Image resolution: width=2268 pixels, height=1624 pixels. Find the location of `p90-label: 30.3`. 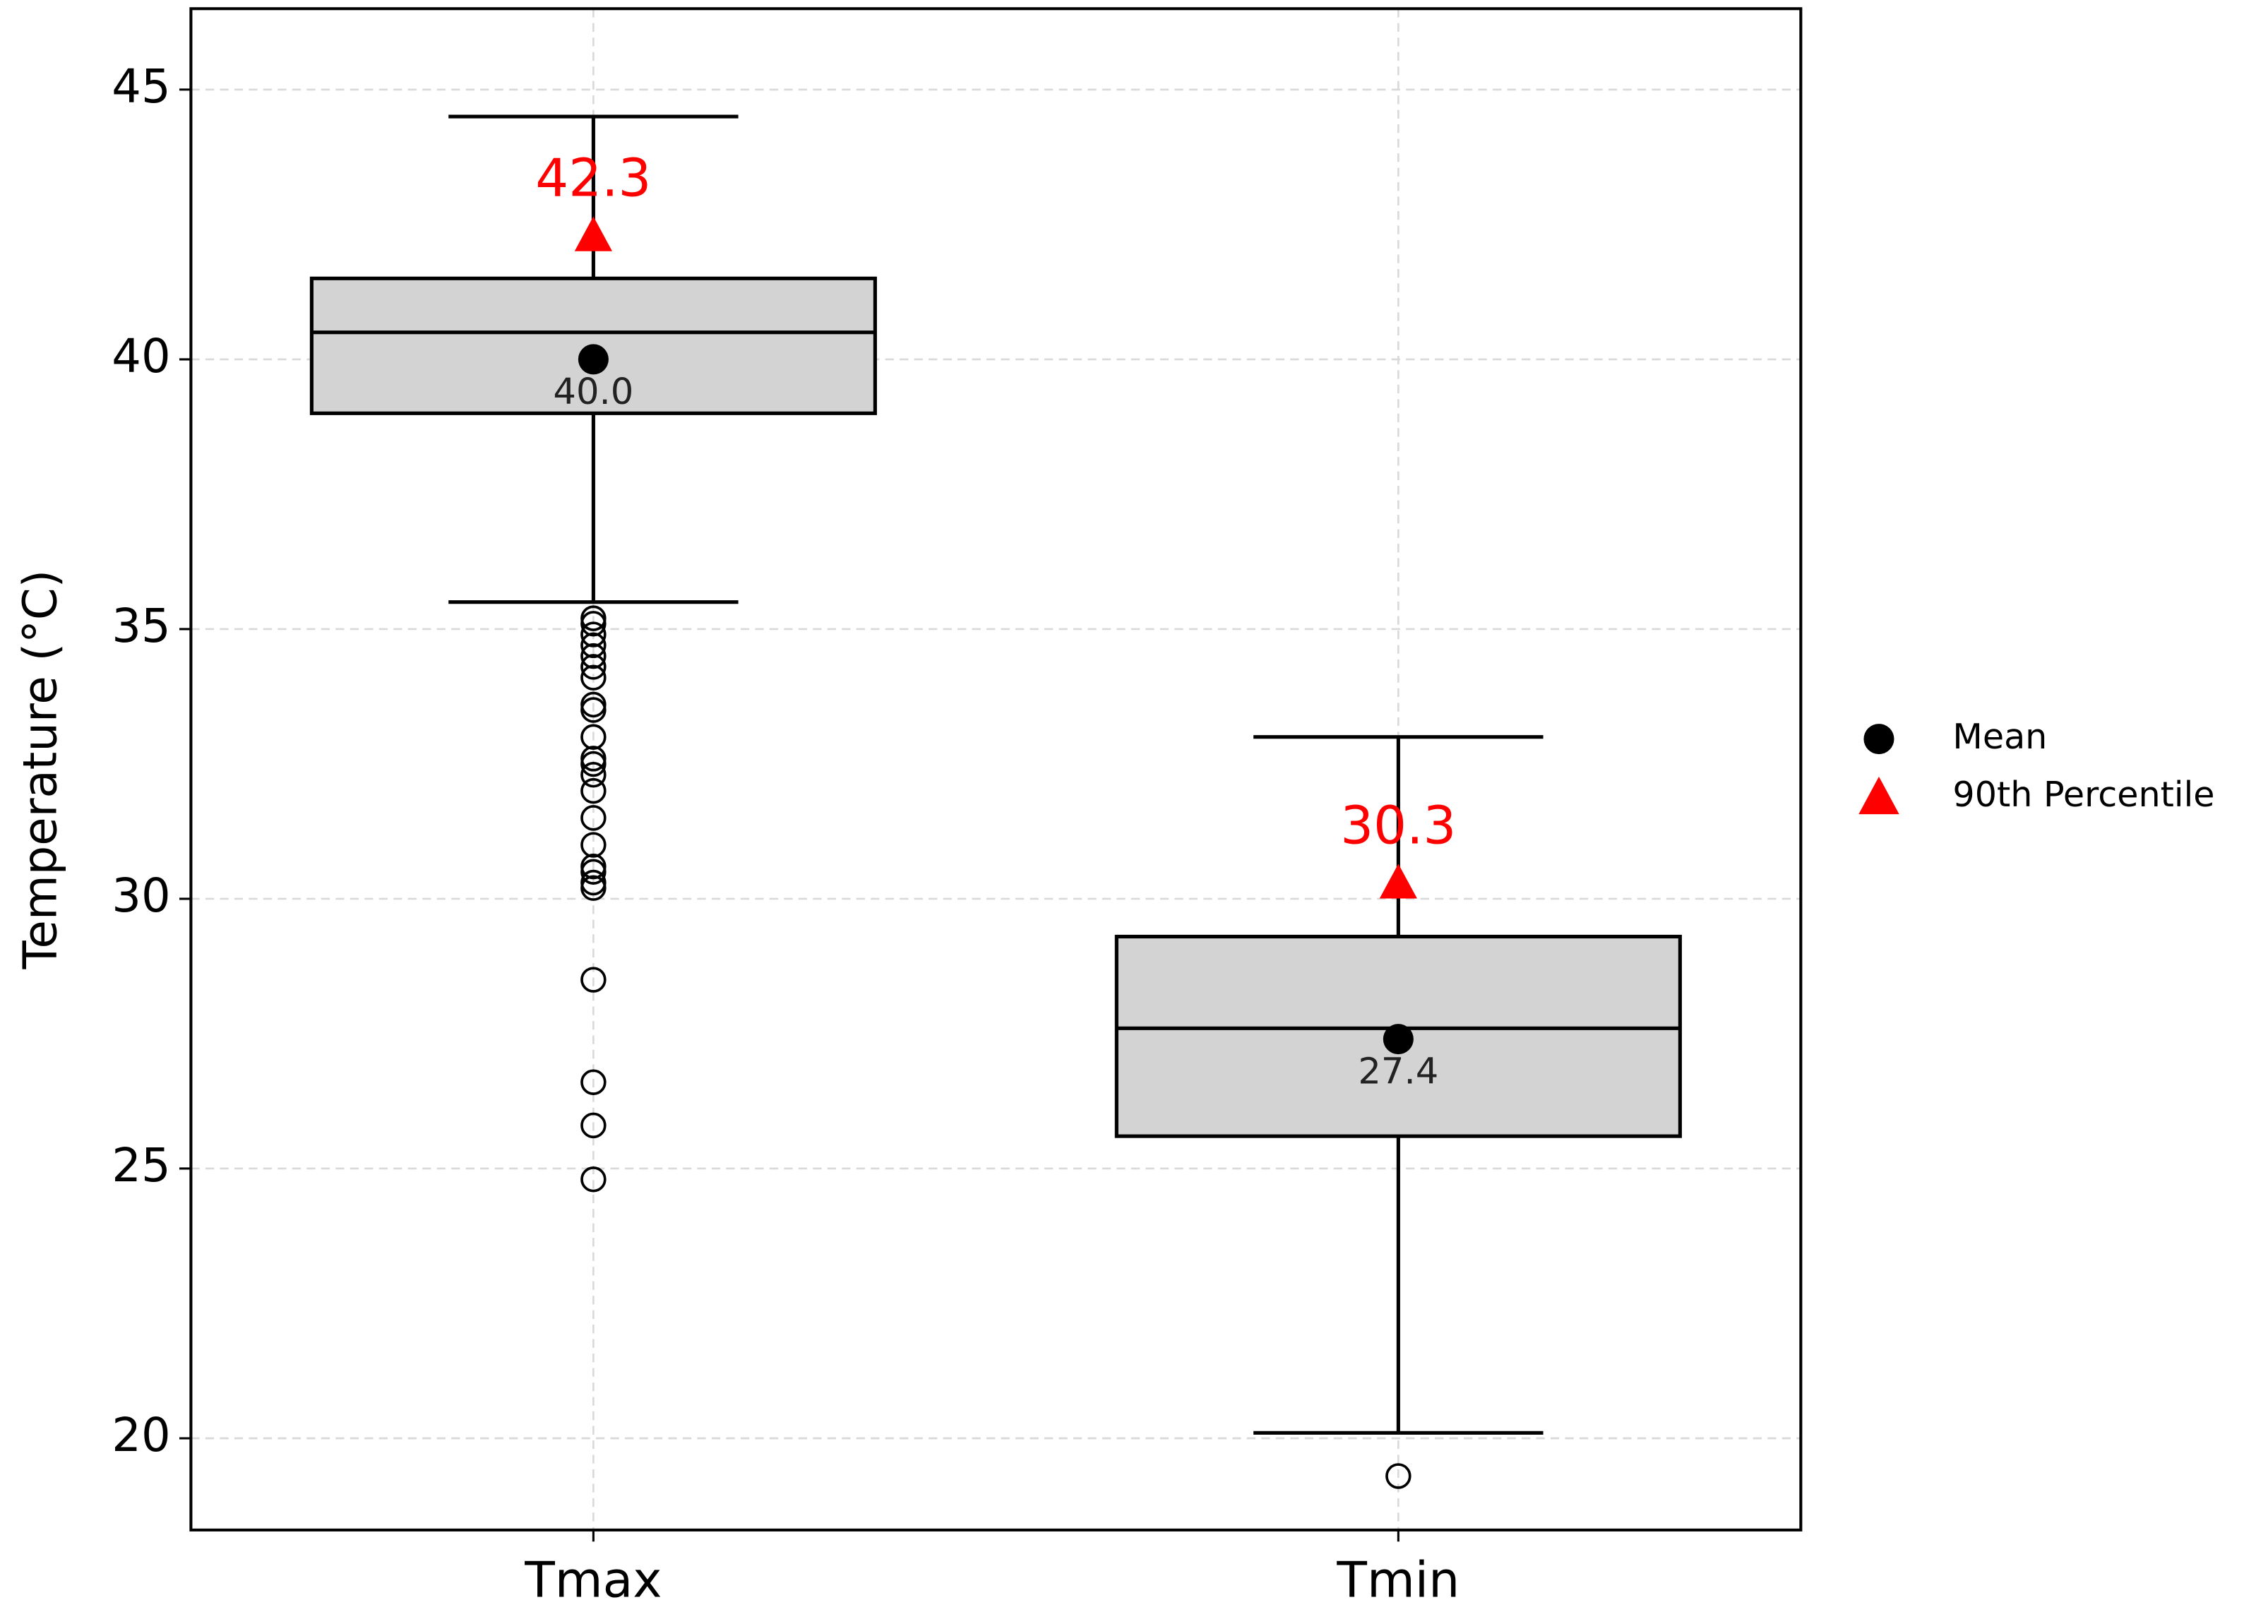

p90-label: 30.3 is located at coordinates (1398, 826).